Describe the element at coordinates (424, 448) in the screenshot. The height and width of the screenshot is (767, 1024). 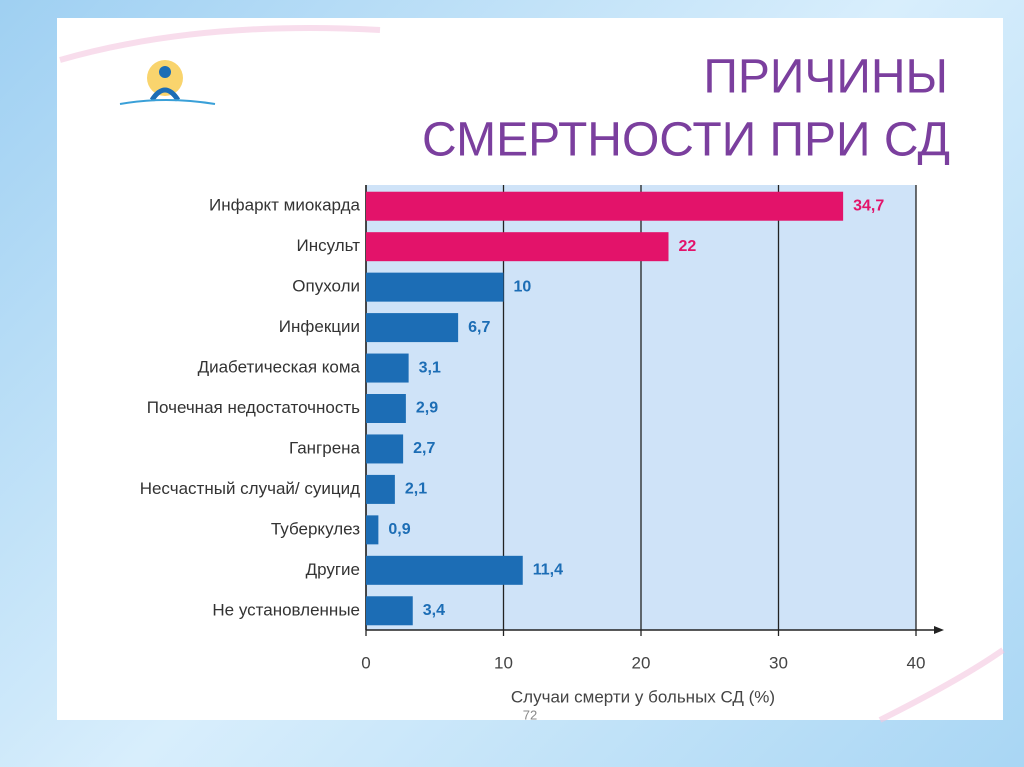
I see `value-label: 2,7` at that location.